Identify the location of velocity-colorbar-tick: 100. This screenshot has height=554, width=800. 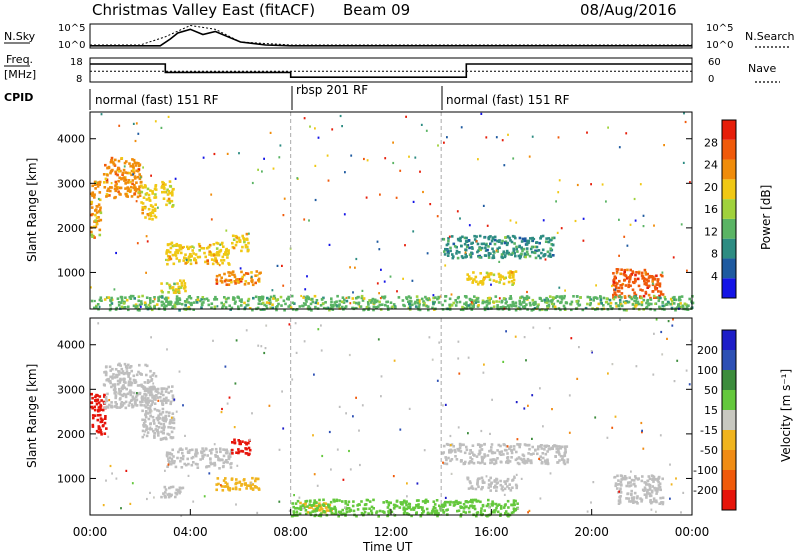
(707, 370).